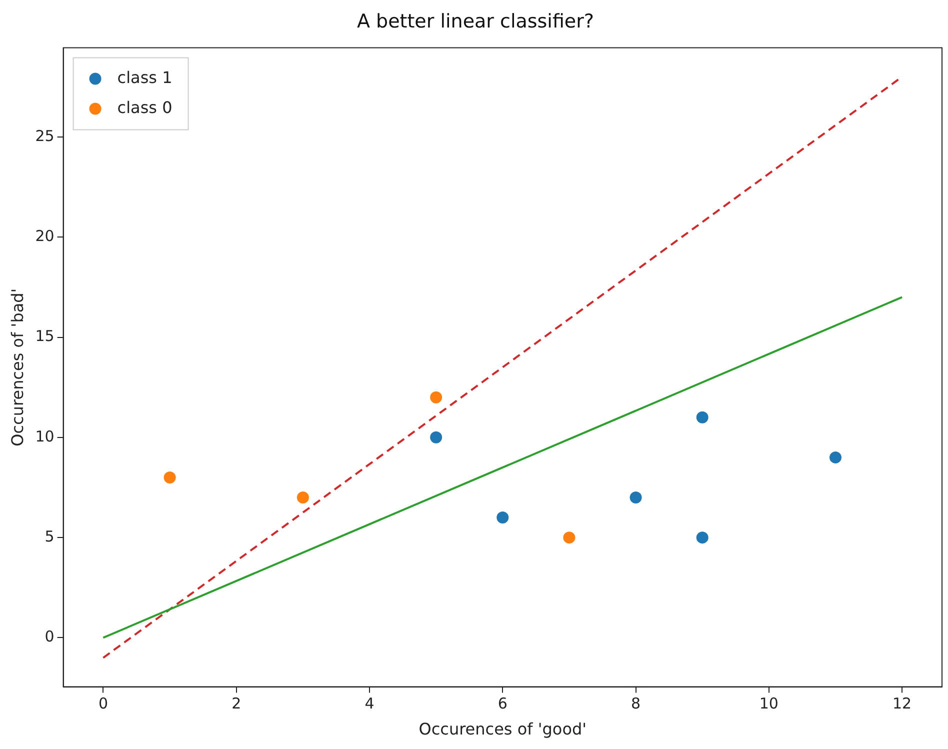 Image resolution: width=948 pixels, height=749 pixels. I want to click on x-tick-label: 10, so click(768, 703).